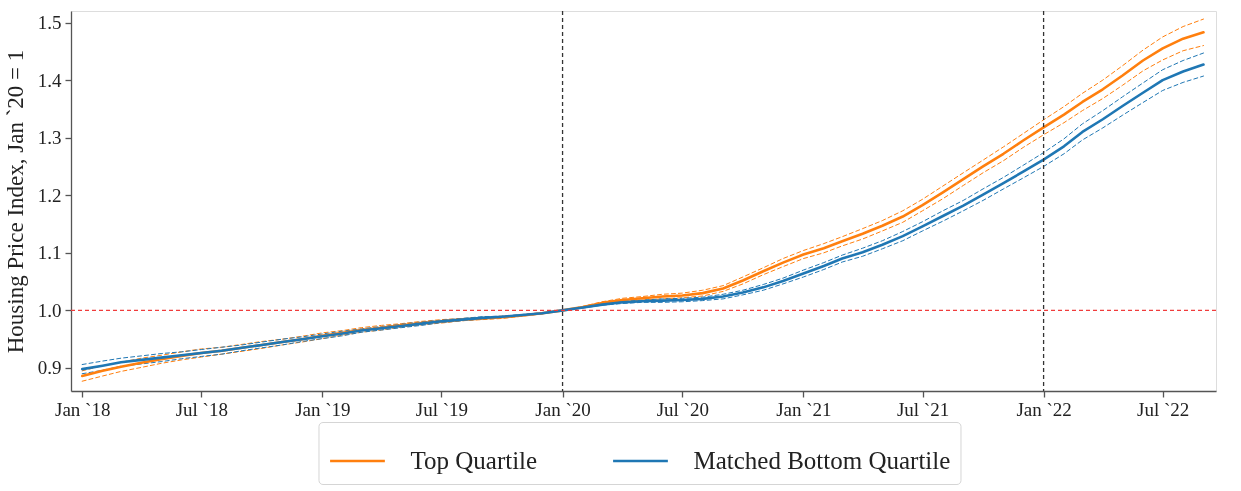 The height and width of the screenshot is (491, 1241). Describe the element at coordinates (923, 409) in the screenshot. I see `x-tick-label: Jul `21` at that location.